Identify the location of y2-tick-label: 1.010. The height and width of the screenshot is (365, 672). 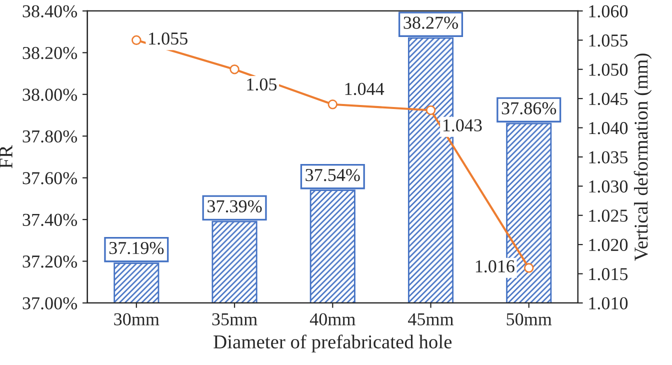
(608, 303).